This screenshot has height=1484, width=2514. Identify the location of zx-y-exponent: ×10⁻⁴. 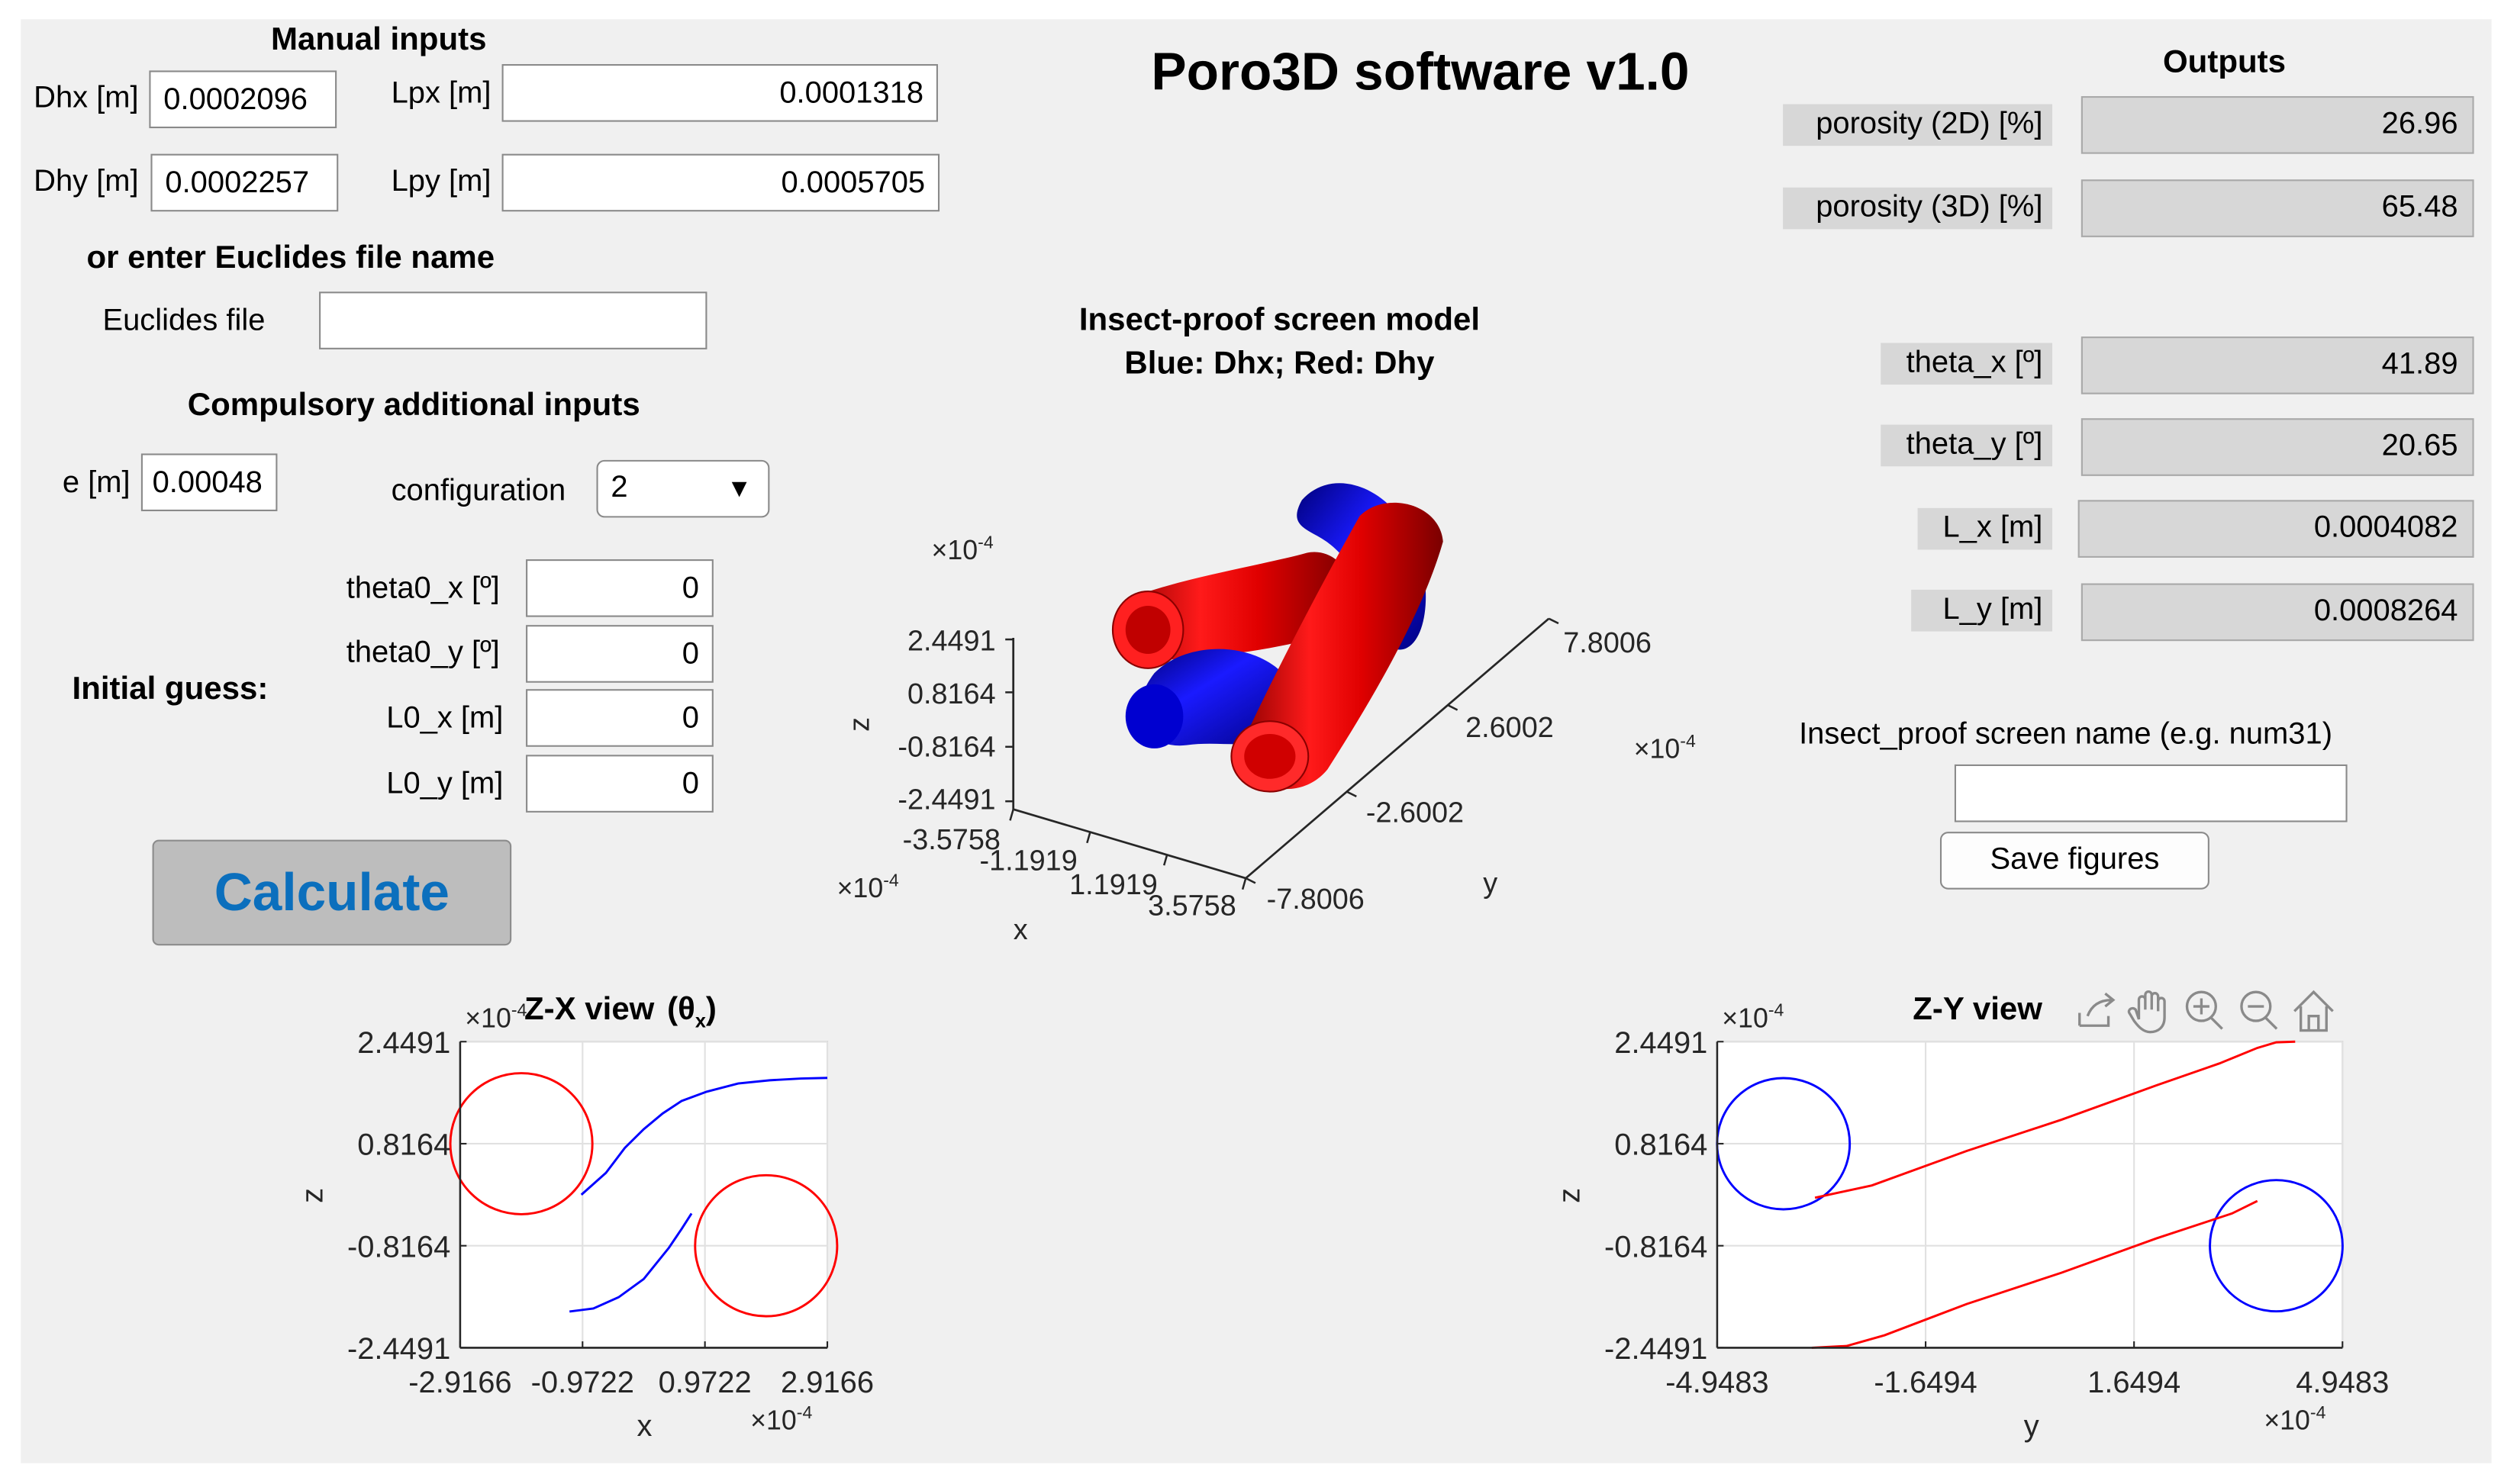
(496, 1017).